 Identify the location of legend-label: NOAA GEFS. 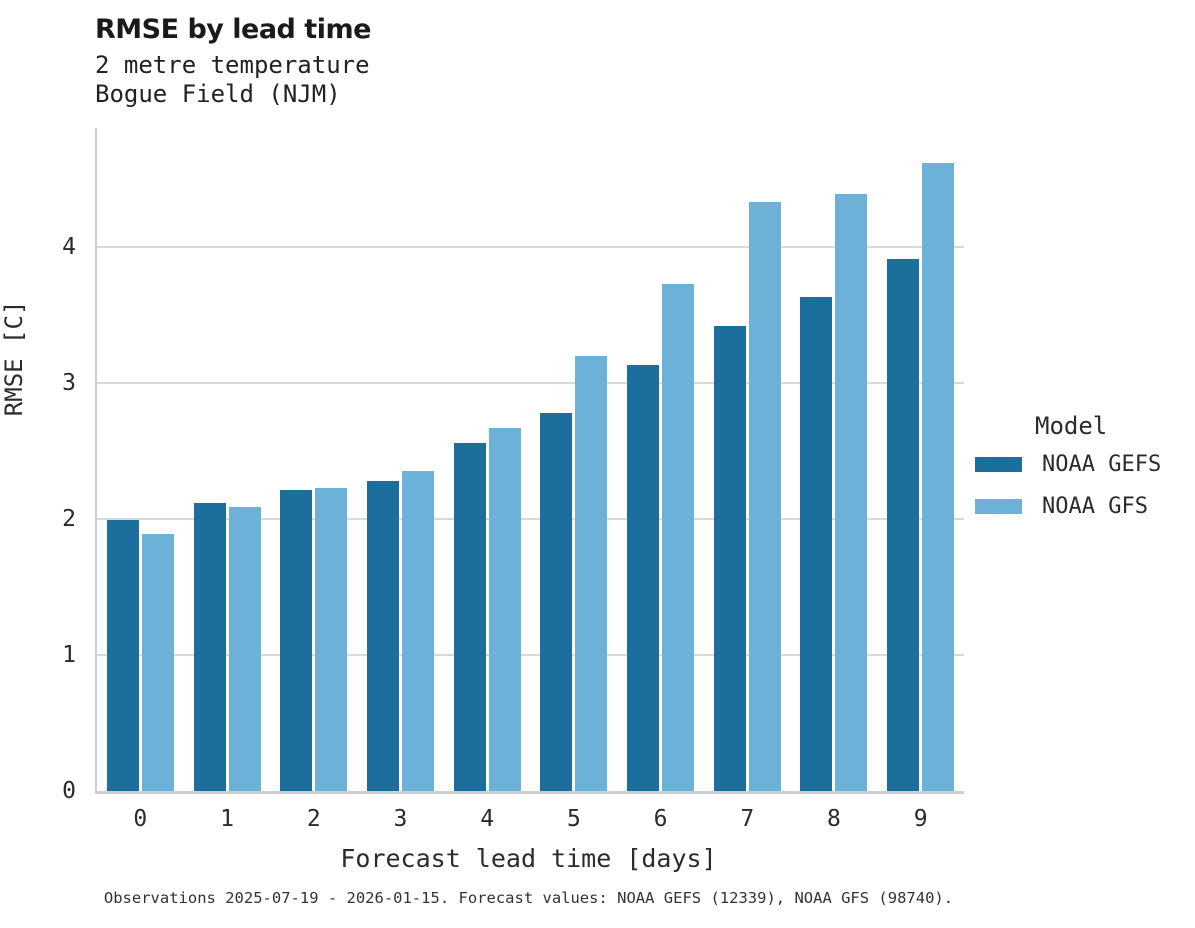
(1102, 464).